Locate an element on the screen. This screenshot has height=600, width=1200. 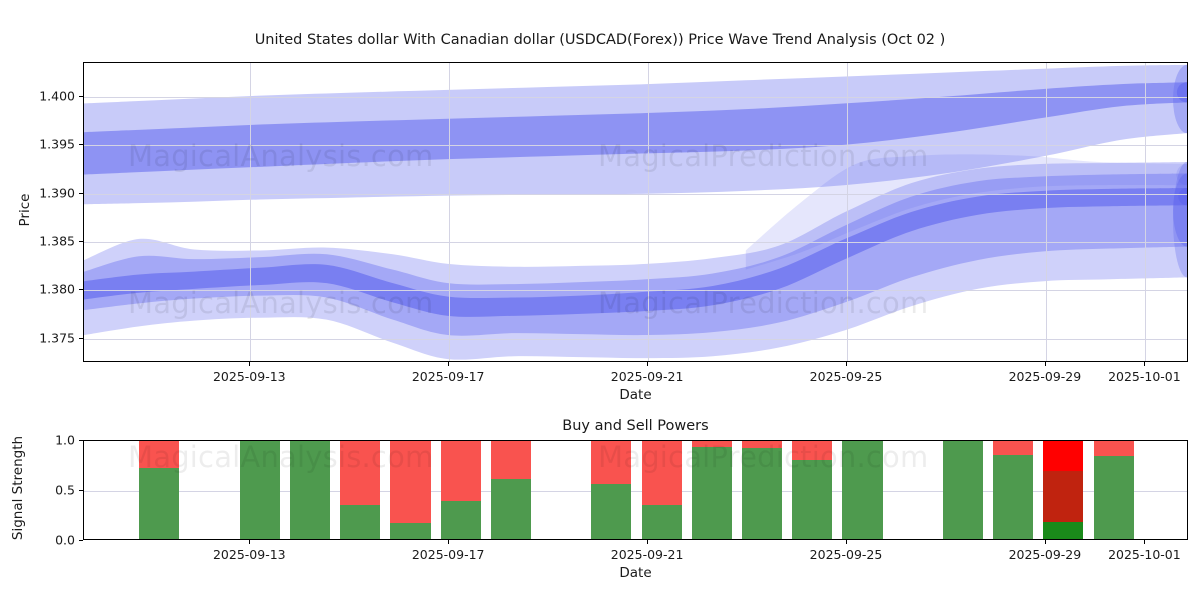
price-y-tick-label: 1.390 is located at coordinates (57, 193).